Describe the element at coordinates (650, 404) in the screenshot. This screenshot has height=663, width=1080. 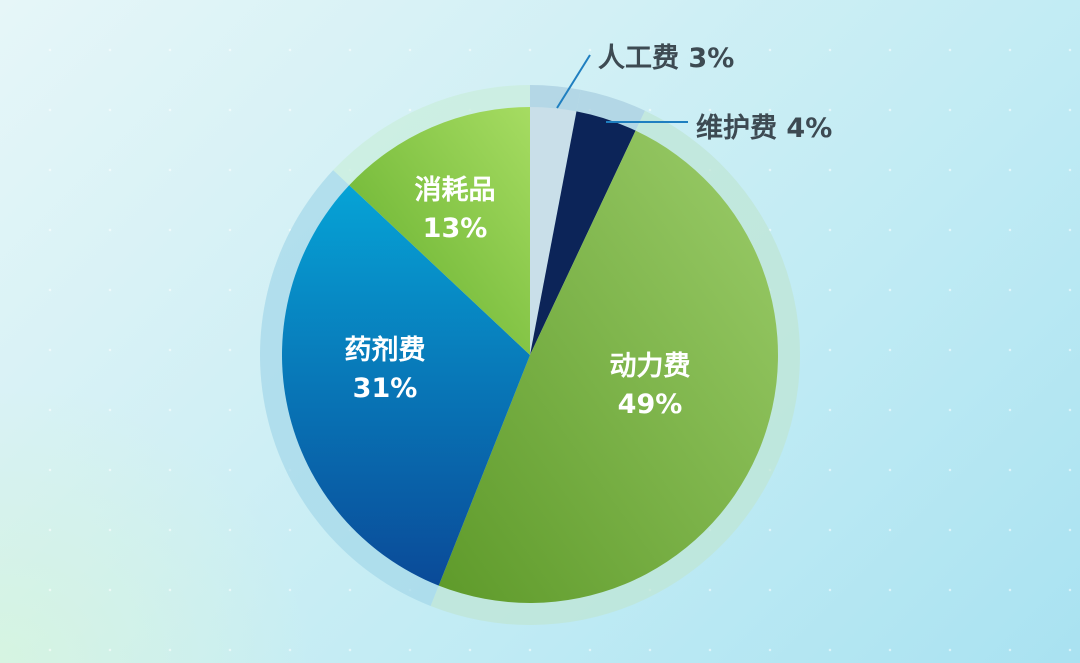
I see `label-power-value: 49%` at that location.